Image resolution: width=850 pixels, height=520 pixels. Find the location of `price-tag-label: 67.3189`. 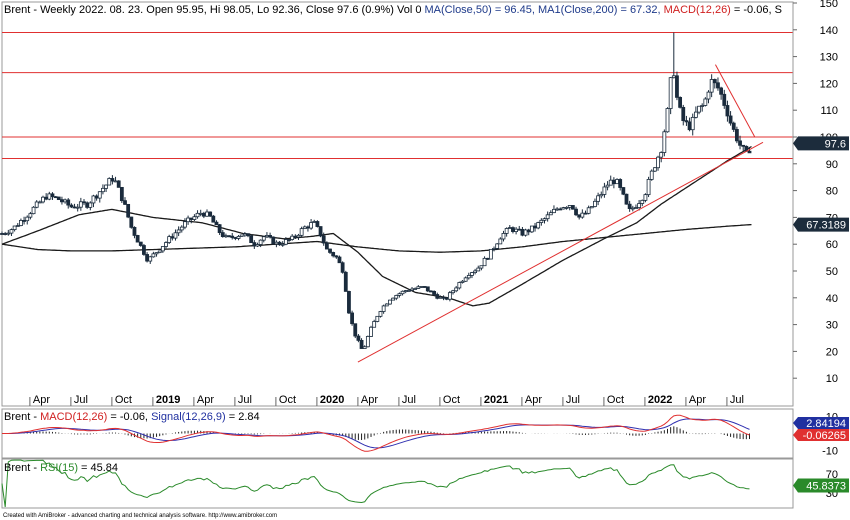

price-tag-label: 67.3189 is located at coordinates (826, 226).